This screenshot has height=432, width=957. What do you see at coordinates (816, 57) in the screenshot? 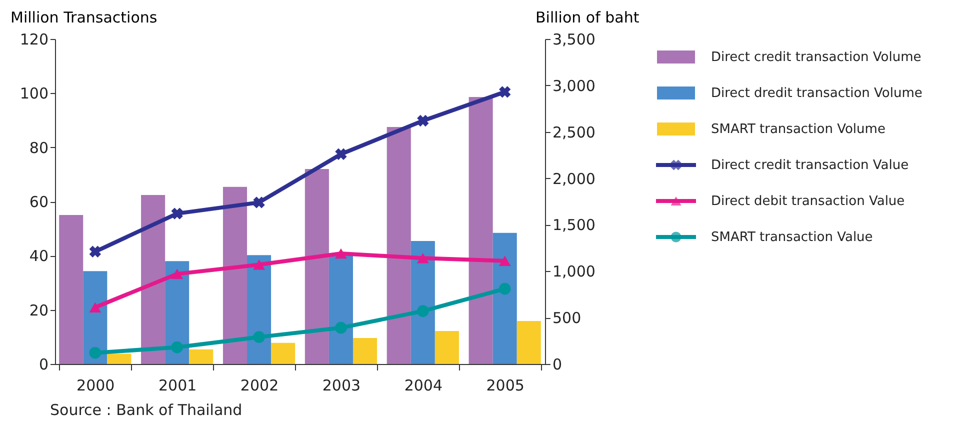
I see `legend-label: Direct credit transaction Volume` at bounding box center [816, 57].